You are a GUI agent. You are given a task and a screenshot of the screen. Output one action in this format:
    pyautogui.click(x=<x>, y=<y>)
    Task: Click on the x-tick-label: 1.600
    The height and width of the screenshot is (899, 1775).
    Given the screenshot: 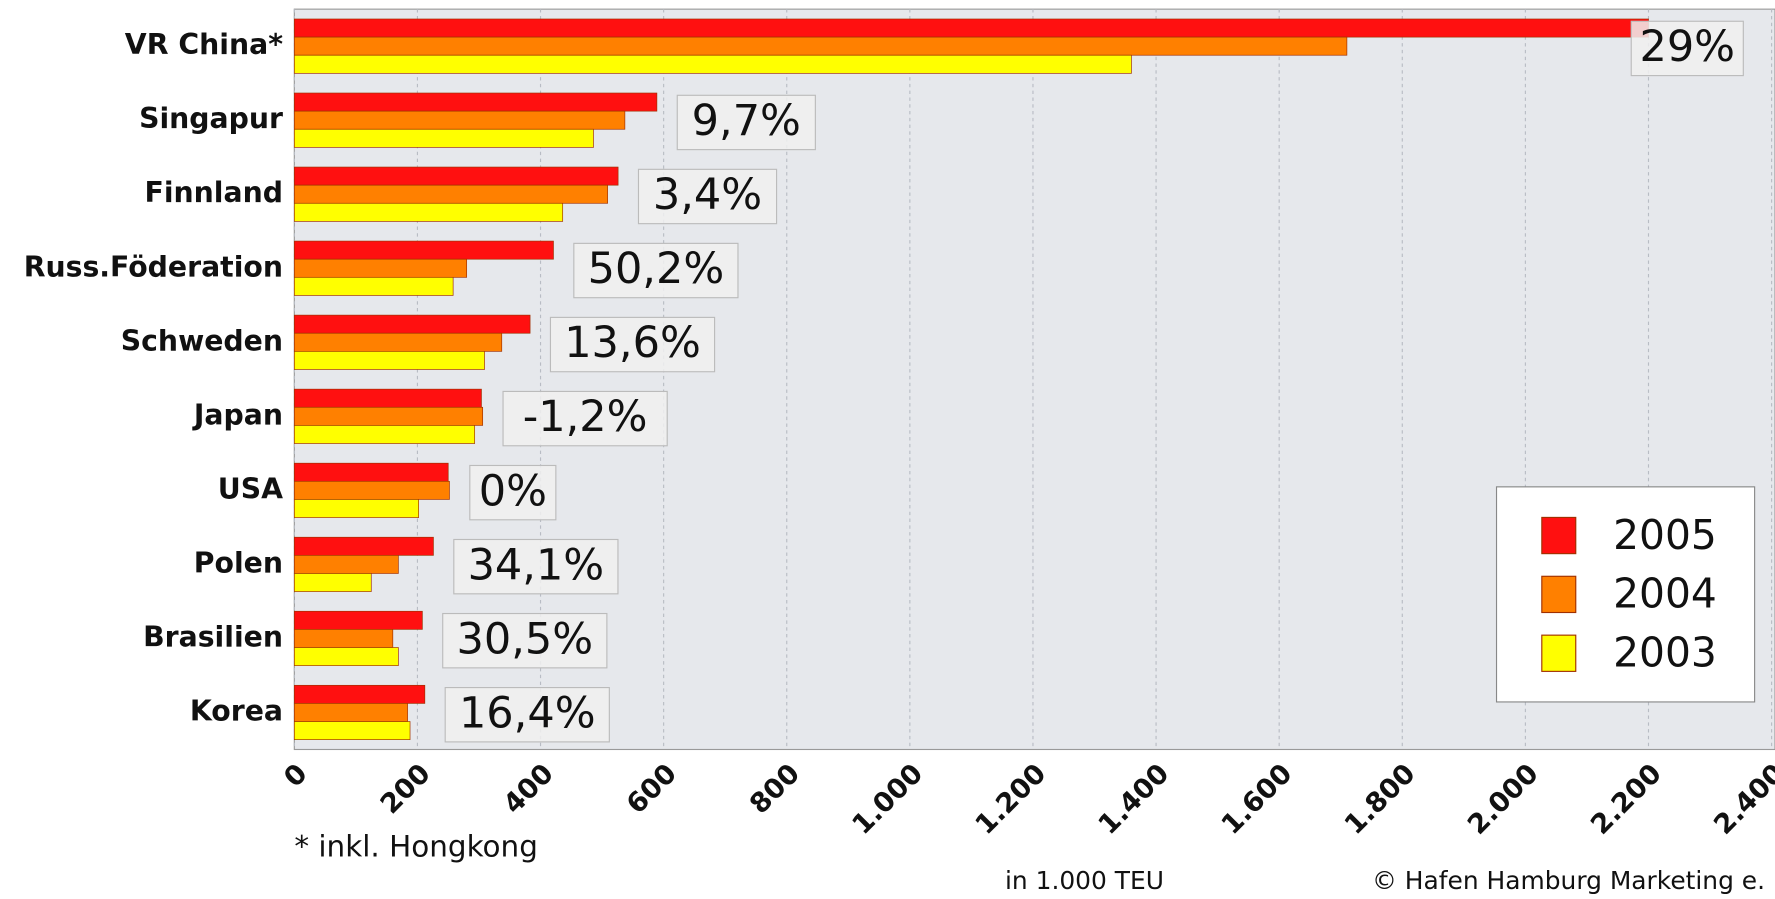 What is the action you would take?
    pyautogui.click(x=1257, y=799)
    